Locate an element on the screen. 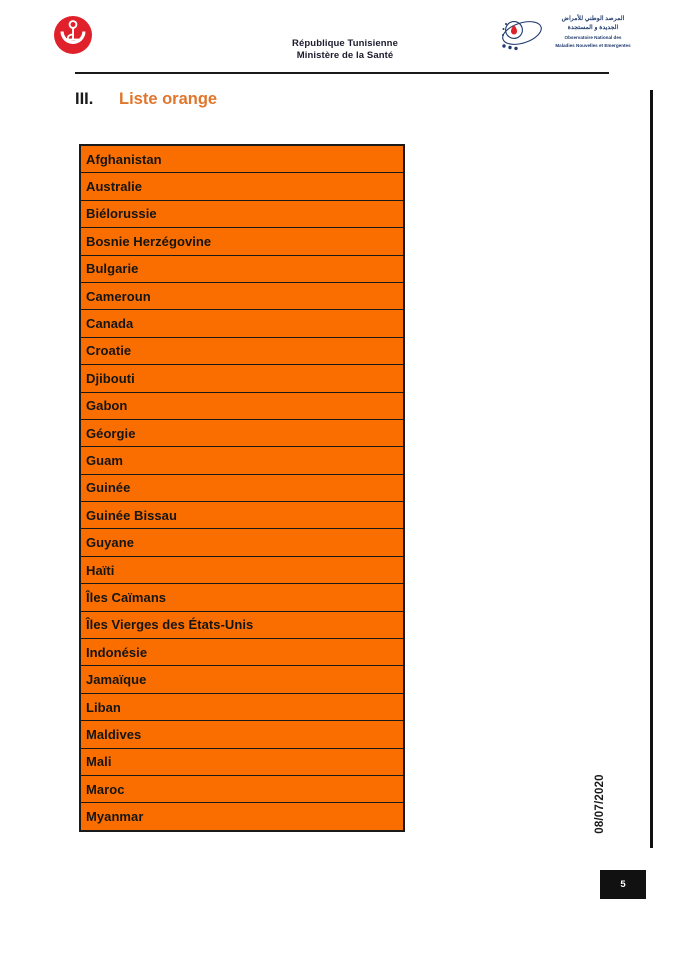 This screenshot has width=679, height=960. country-name-cell: Bosnie Herzégovine is located at coordinates (242, 241).